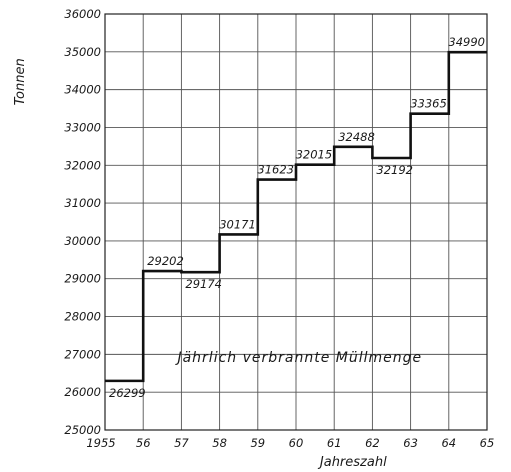 The height and width of the screenshot is (472, 511). What do you see at coordinates (82, 52) in the screenshot?
I see `y-tick-label-10: 35000` at bounding box center [82, 52].